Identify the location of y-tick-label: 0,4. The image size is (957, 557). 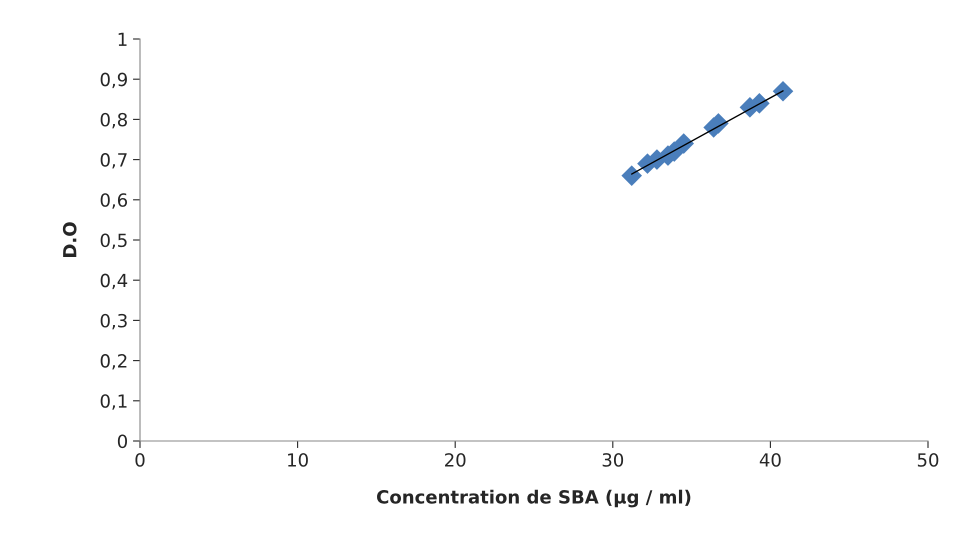
(114, 282).